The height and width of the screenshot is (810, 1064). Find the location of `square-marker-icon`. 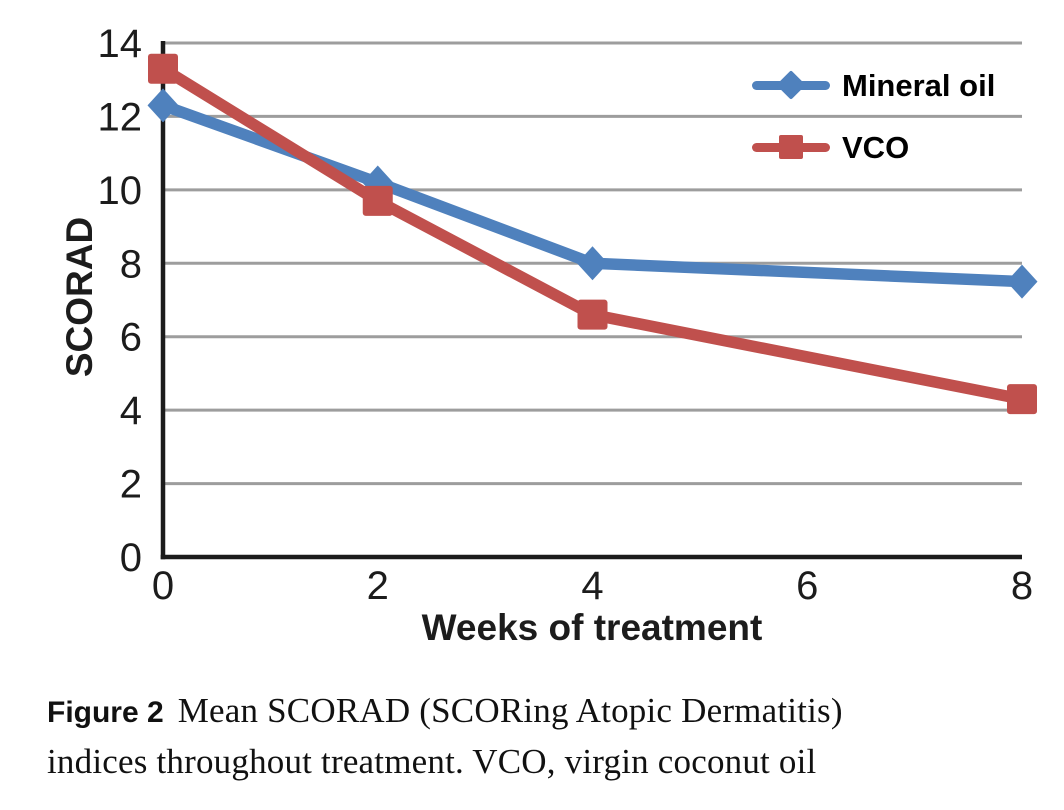

square-marker-icon is located at coordinates (791, 147).